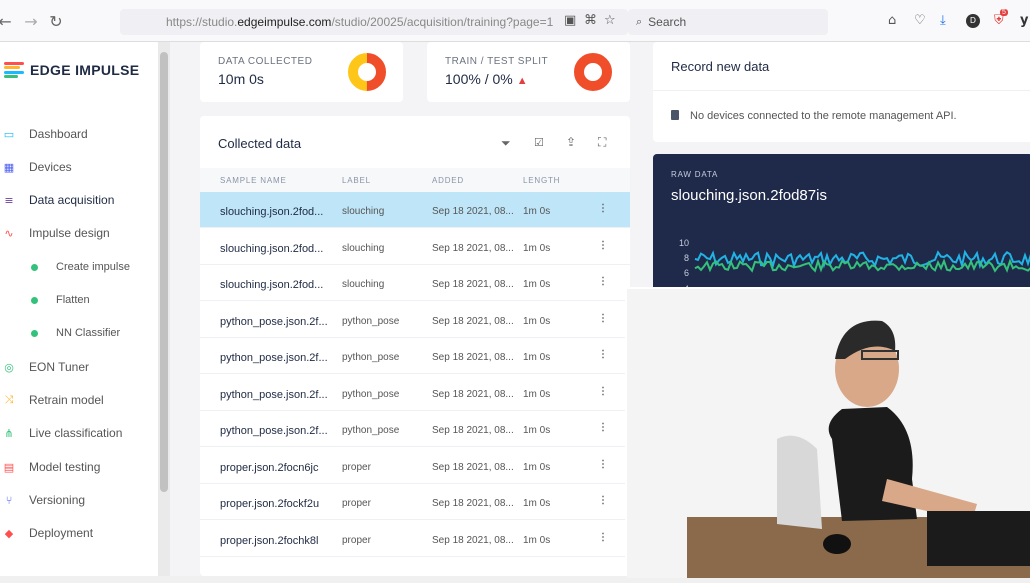 The width and height of the screenshot is (1030, 583). What do you see at coordinates (683, 243) in the screenshot?
I see `y-tick-label: 10` at bounding box center [683, 243].